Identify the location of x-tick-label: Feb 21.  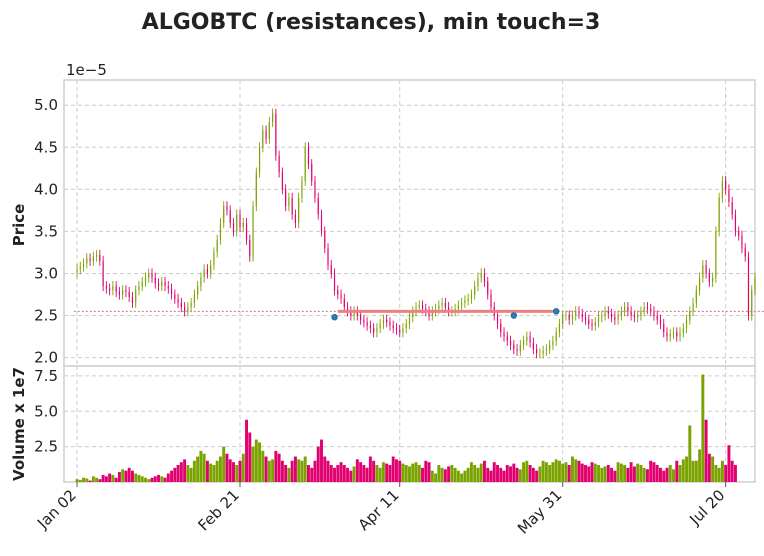
(218, 510).